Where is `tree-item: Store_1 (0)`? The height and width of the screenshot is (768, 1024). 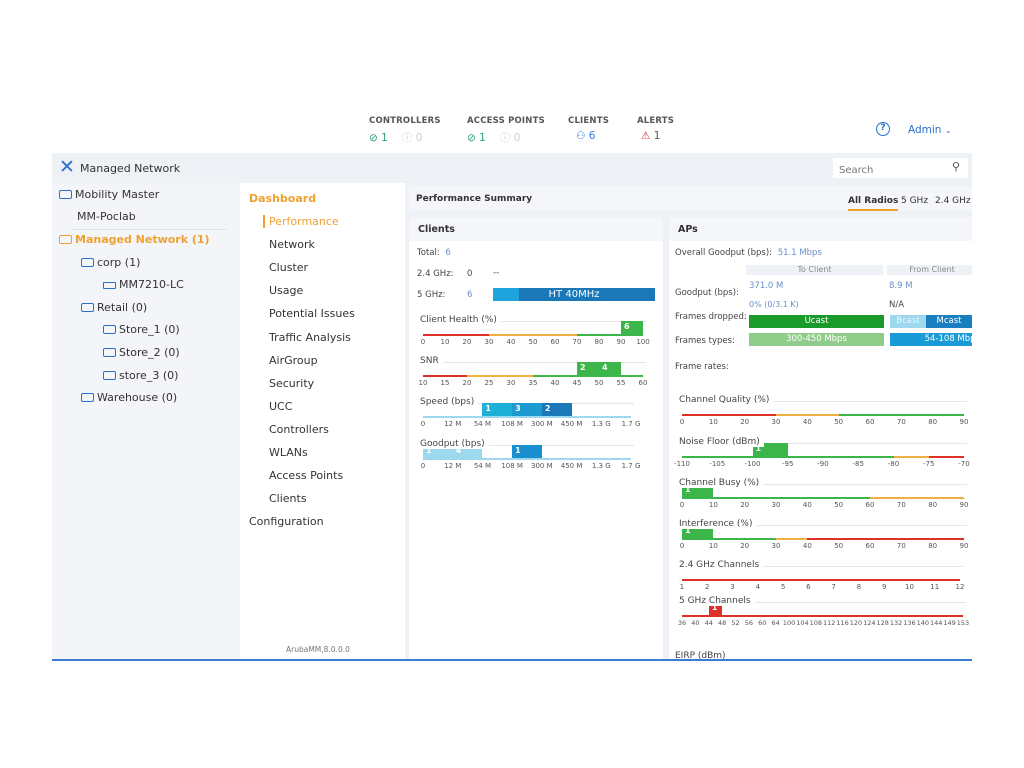 tree-item: Store_1 (0) is located at coordinates (141, 329).